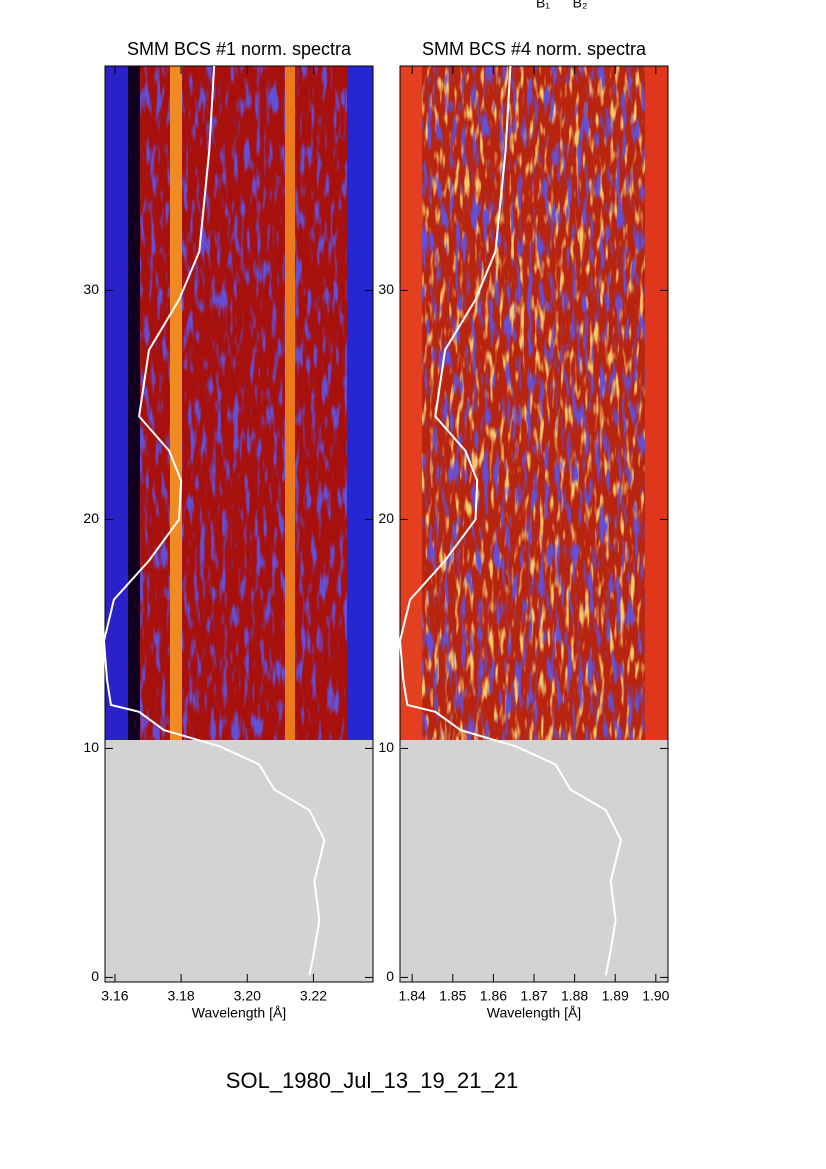  Describe the element at coordinates (533, 996) in the screenshot. I see `x-tick-label: 1.87` at that location.